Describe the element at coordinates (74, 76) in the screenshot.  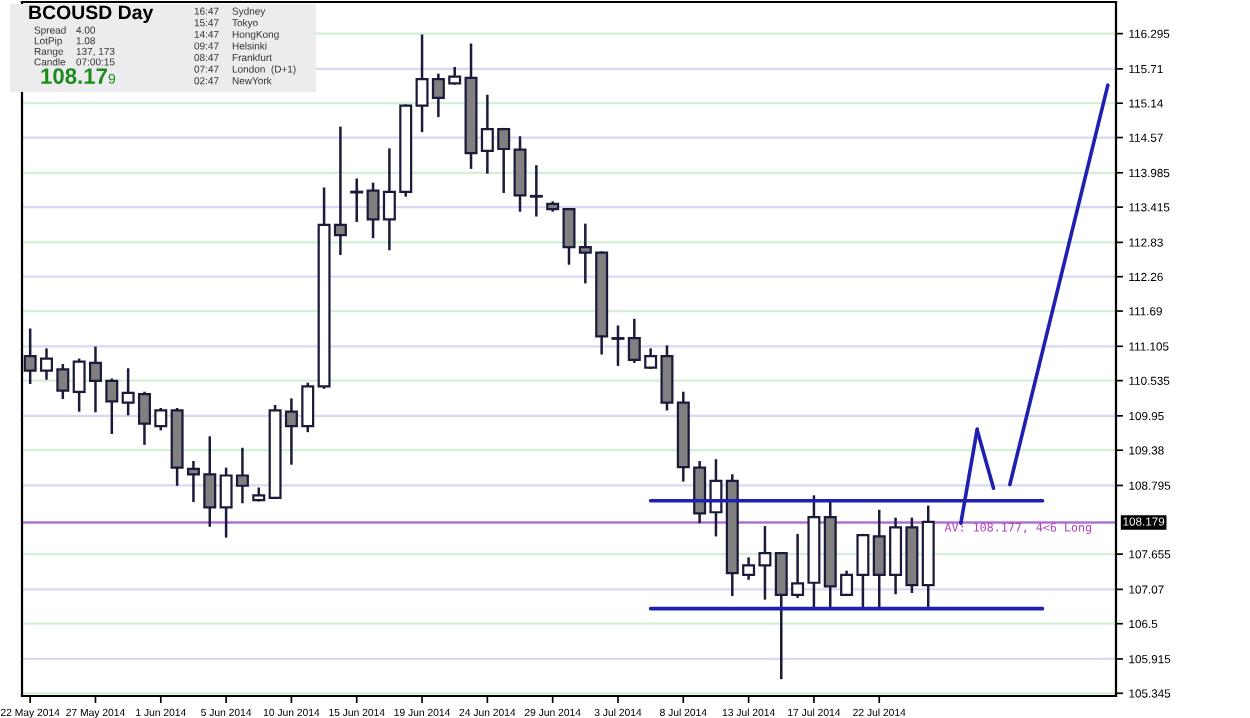
I see `annotation: 108.17` at that location.